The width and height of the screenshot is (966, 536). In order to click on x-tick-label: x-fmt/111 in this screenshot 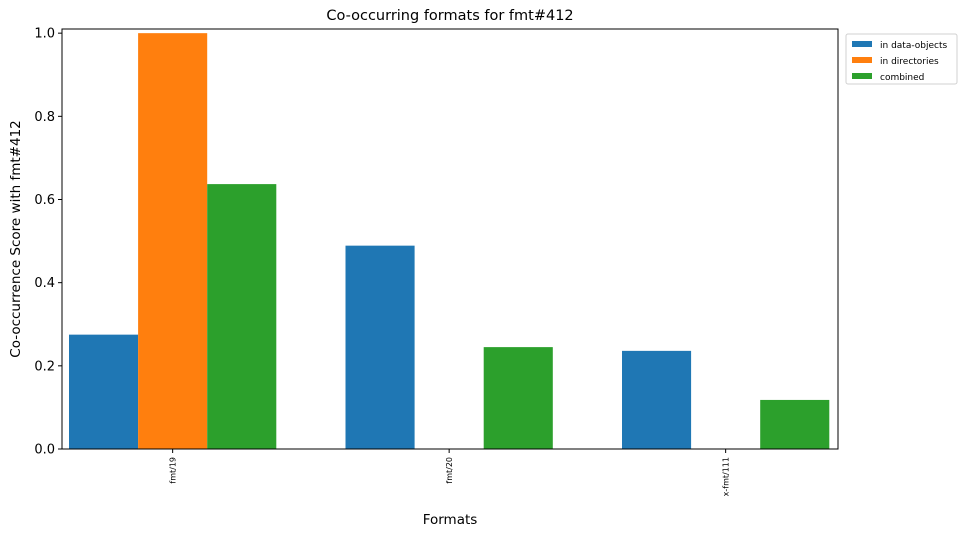, I will do `click(726, 476)`.